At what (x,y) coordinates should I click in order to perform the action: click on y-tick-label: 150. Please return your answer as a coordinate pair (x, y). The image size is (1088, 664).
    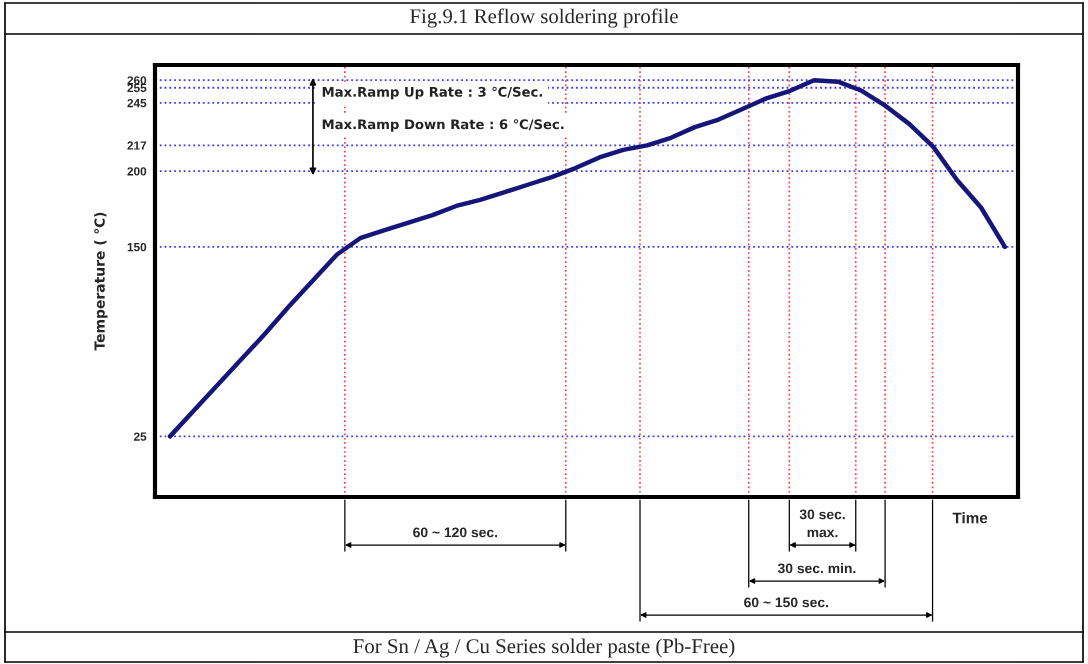
    Looking at the image, I should click on (137, 247).